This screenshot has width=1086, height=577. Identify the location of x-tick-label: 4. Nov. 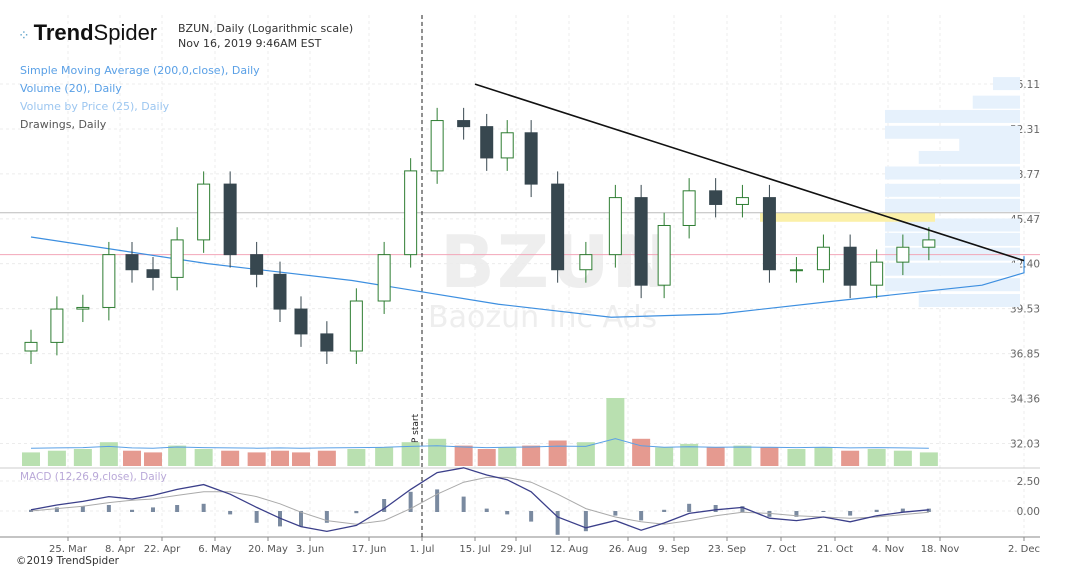
(888, 549).